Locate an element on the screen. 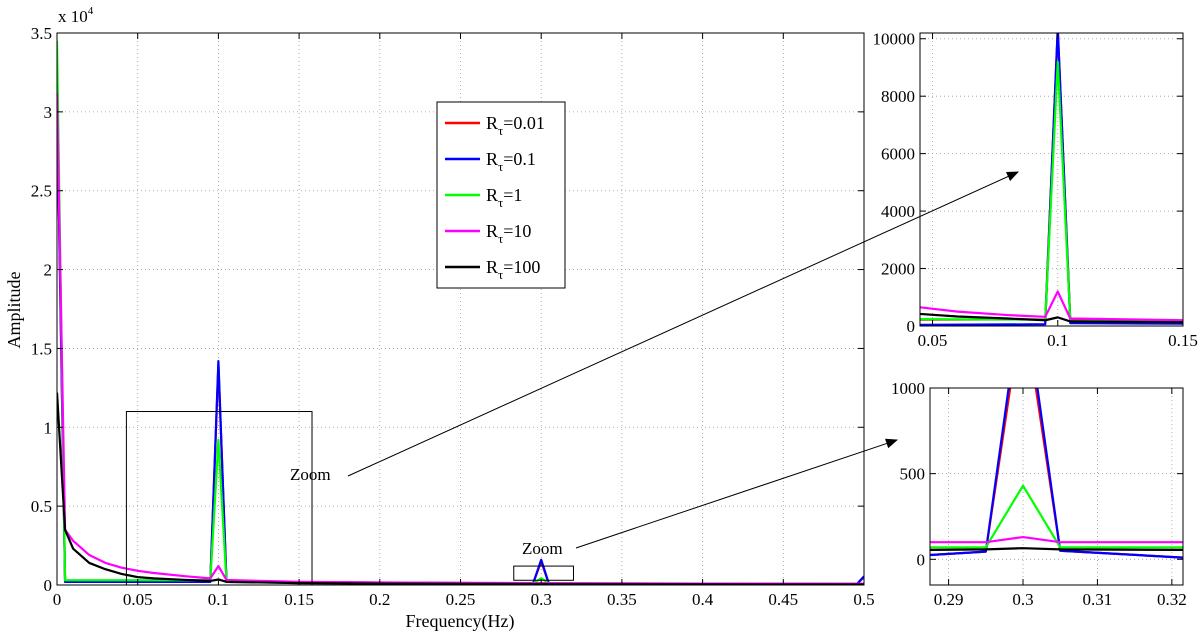 This screenshot has width=1200, height=635. legend-entry: Rτ=1 is located at coordinates (483, 197).